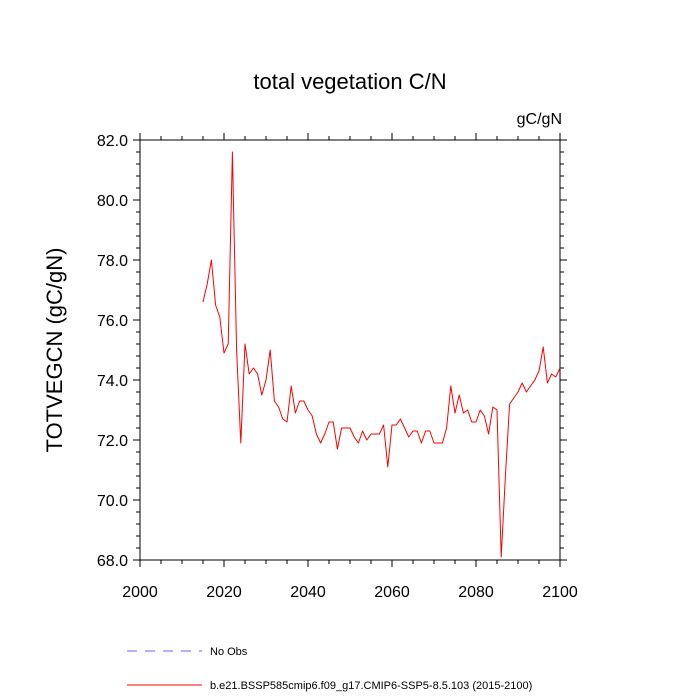 Image resolution: width=700 pixels, height=700 pixels. Describe the element at coordinates (539, 119) in the screenshot. I see `units-label: gC/gN` at that location.